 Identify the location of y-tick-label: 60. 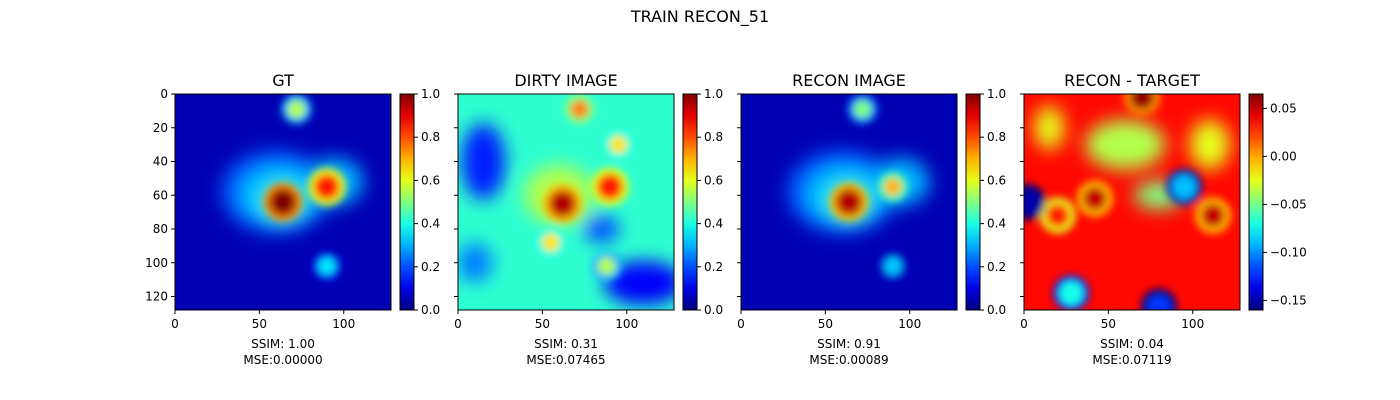
(160, 195).